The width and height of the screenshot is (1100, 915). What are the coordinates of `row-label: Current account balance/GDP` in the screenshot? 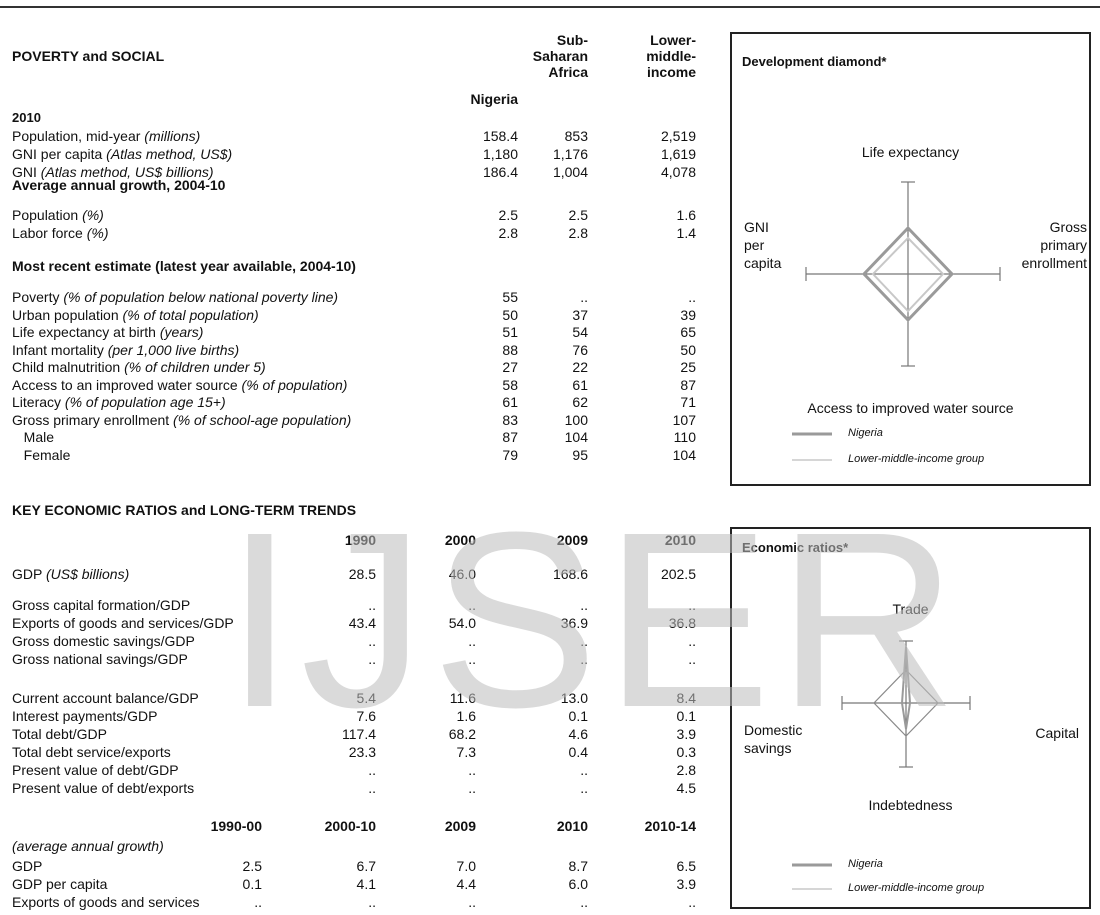 It's located at (105, 698).